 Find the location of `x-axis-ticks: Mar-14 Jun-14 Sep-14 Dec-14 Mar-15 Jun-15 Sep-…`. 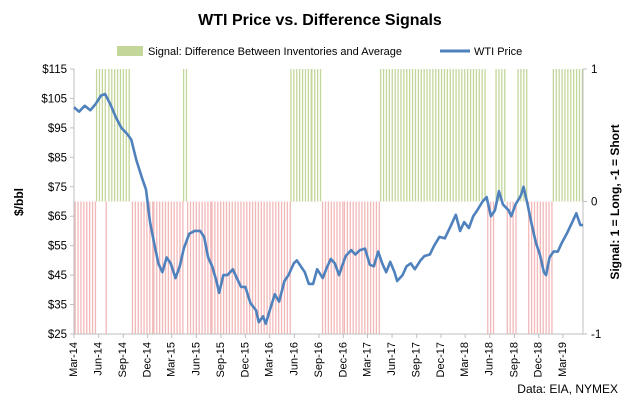

x-axis-ticks: Mar-14 Jun-14 Sep-14 Dec-14 Mar-15 Jun-15 Sep-… is located at coordinates (318, 355).